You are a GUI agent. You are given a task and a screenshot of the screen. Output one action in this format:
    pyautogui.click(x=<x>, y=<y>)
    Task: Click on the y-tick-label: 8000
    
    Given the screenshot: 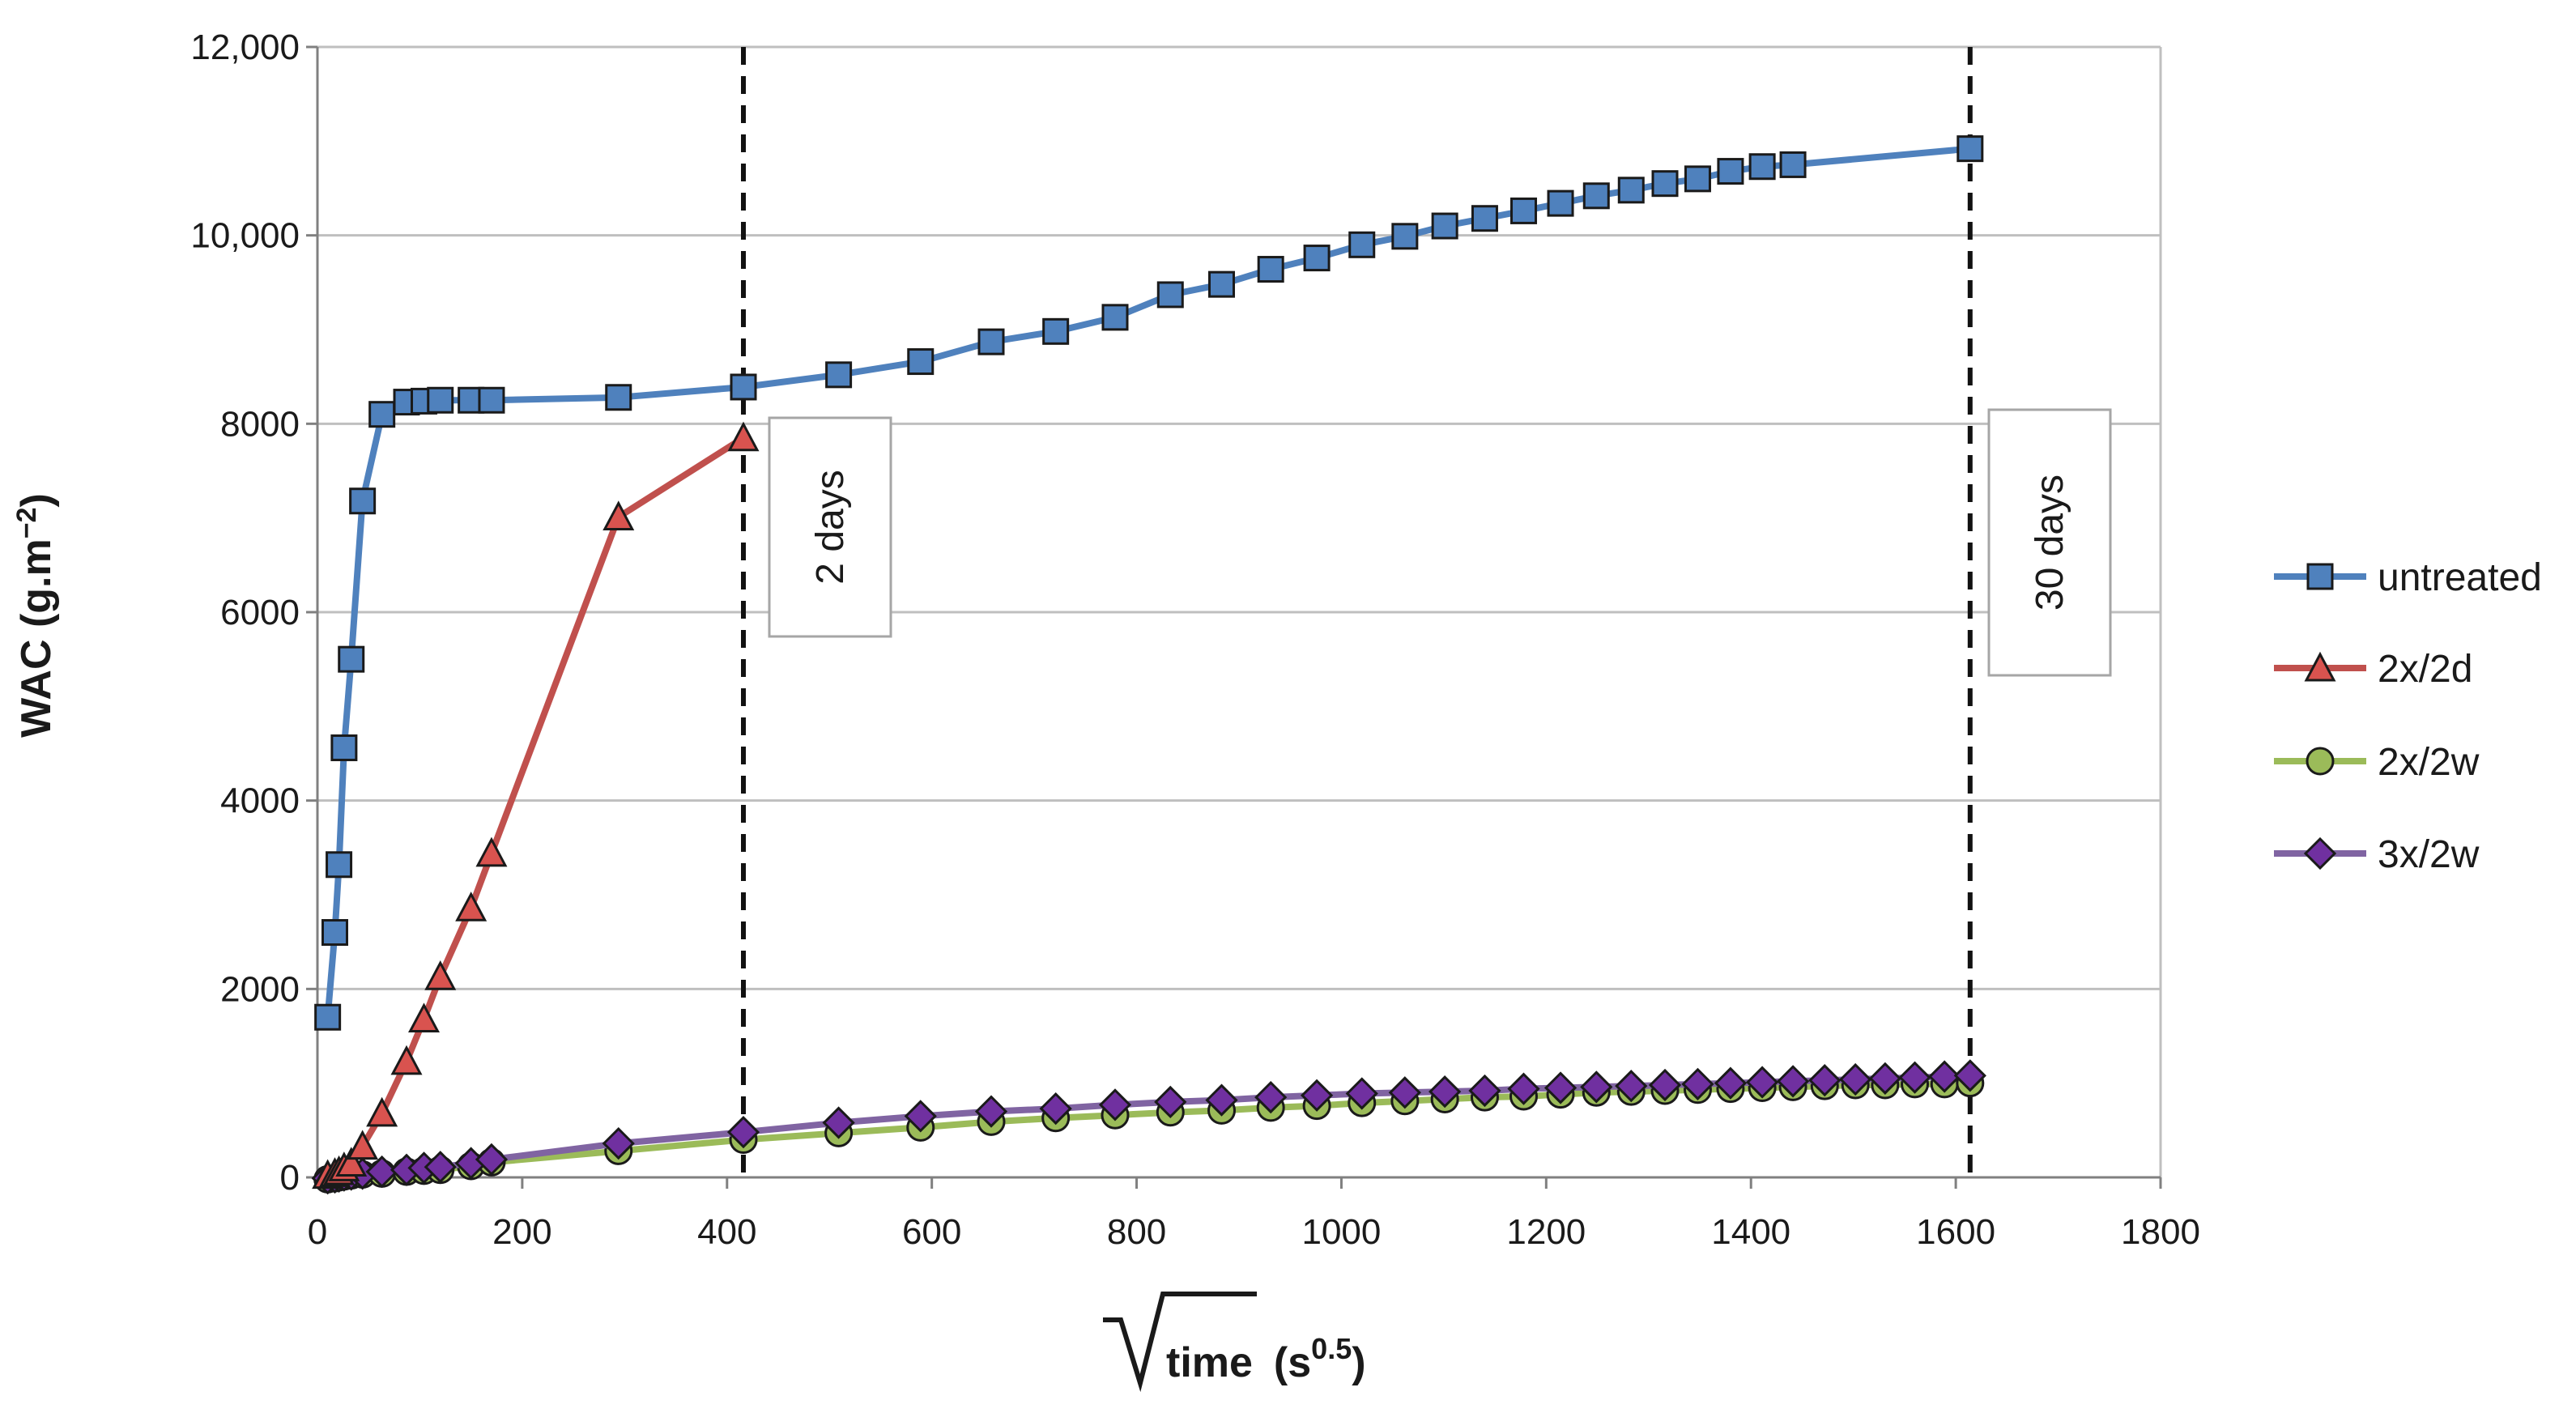 What is the action you would take?
    pyautogui.click(x=260, y=424)
    